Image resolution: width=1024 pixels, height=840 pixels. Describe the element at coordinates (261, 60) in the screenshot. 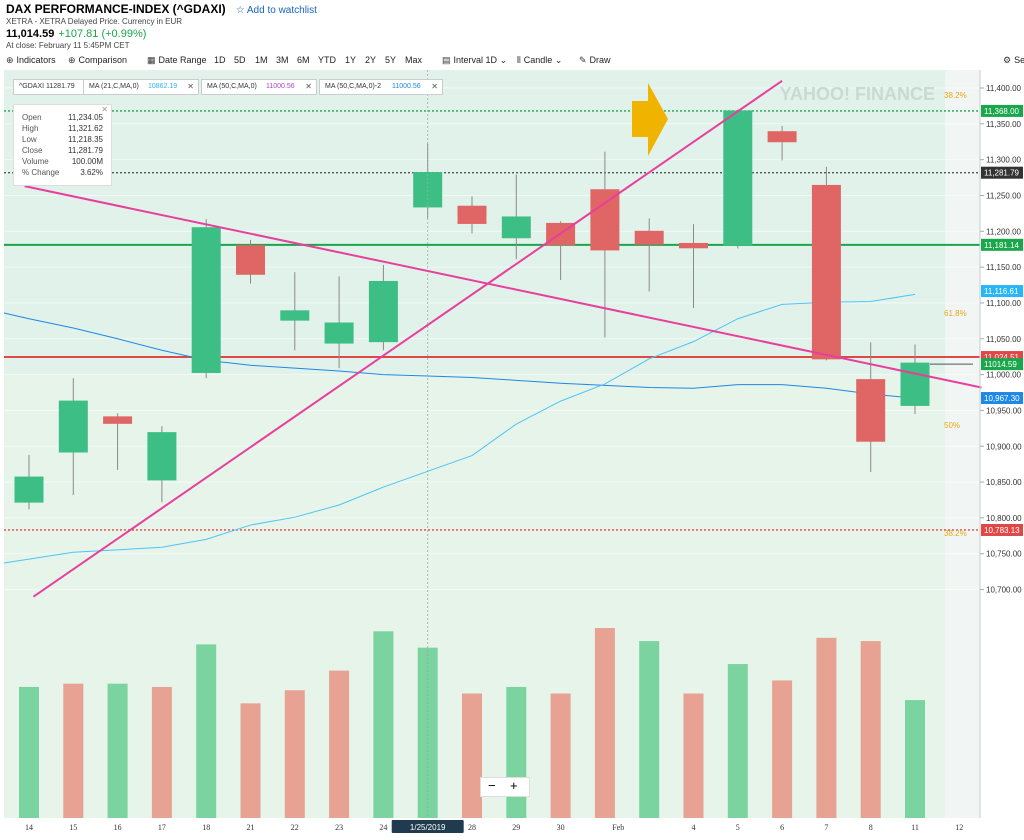

I see `range-1m: 1M` at that location.